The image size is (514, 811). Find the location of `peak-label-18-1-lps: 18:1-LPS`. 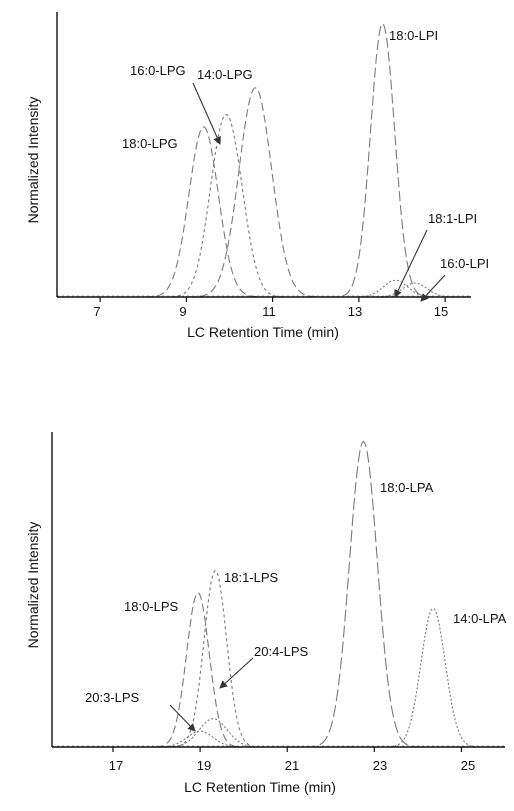

peak-label-18-1-lps: 18:1-LPS is located at coordinates (251, 577).